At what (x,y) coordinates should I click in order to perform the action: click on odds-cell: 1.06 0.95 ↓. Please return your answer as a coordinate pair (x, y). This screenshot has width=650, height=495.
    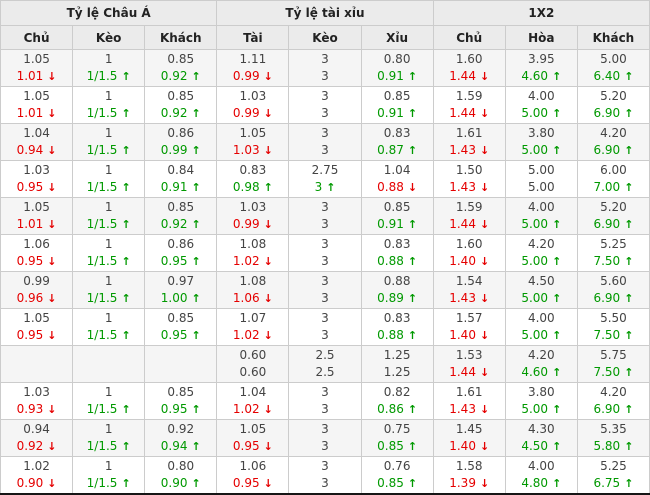
    Looking at the image, I should click on (37, 253).